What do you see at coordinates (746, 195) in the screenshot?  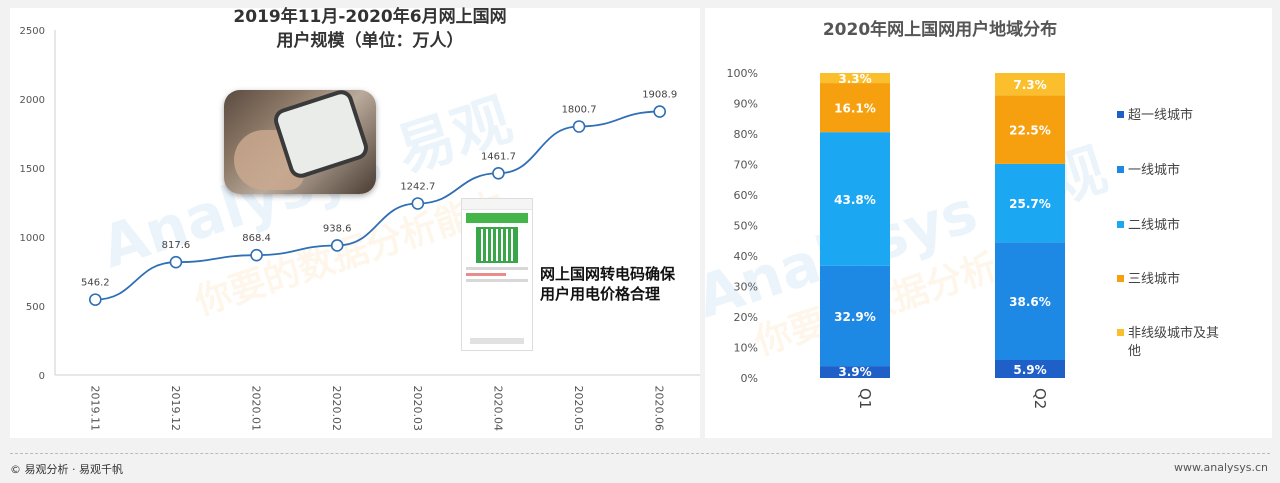 I see `y-tick-label: 60%` at bounding box center [746, 195].